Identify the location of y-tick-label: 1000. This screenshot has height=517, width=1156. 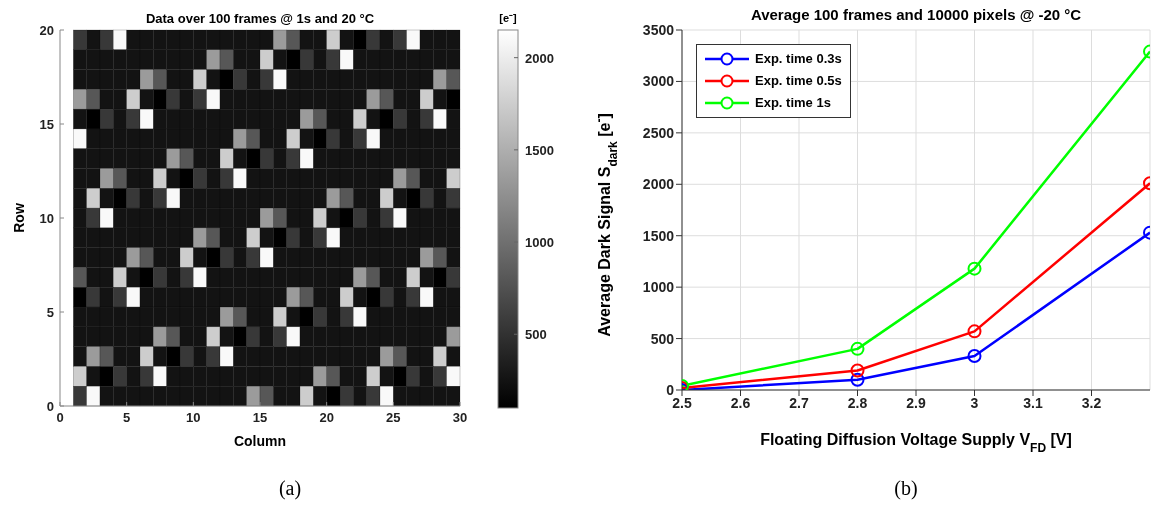
(658, 287).